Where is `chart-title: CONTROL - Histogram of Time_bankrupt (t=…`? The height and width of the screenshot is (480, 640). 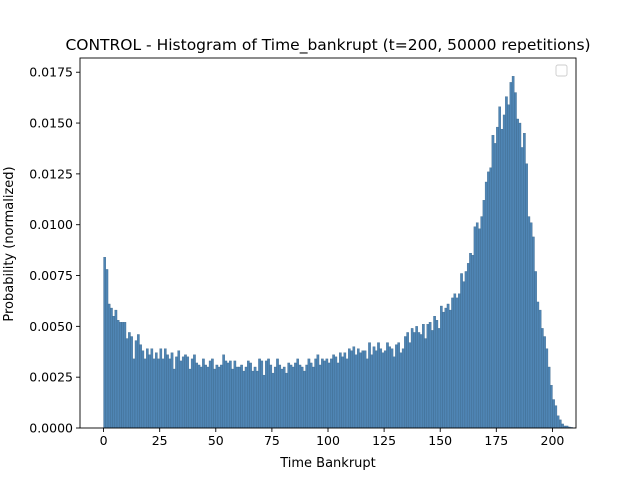
chart-title: CONTROL - Histogram of Time_bankrupt (t=… is located at coordinates (327, 45).